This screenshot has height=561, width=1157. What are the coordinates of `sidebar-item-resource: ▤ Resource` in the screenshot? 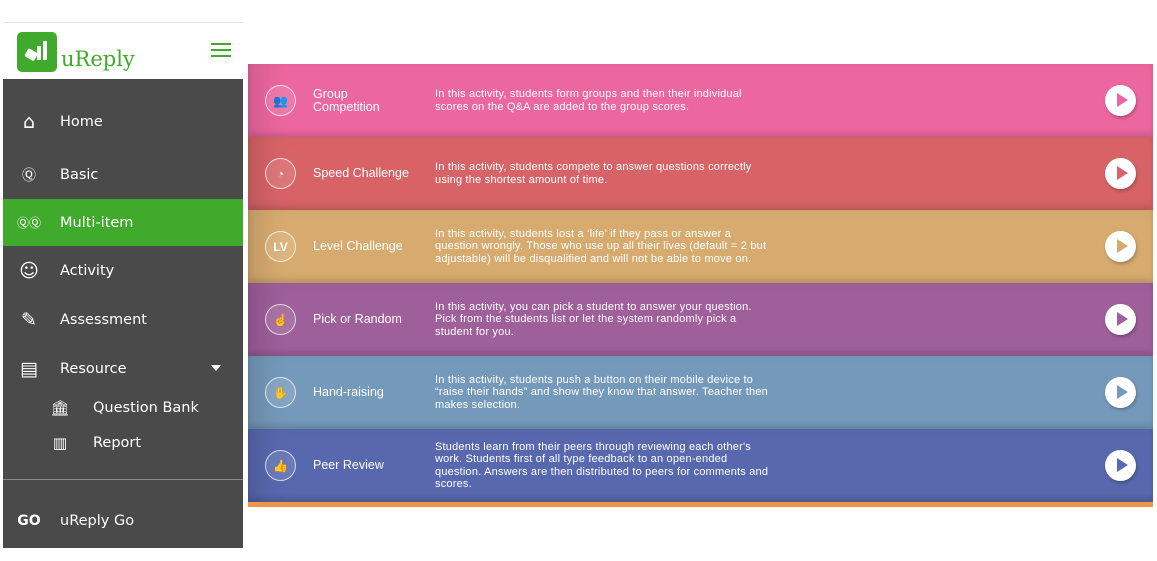 It's located at (123, 368).